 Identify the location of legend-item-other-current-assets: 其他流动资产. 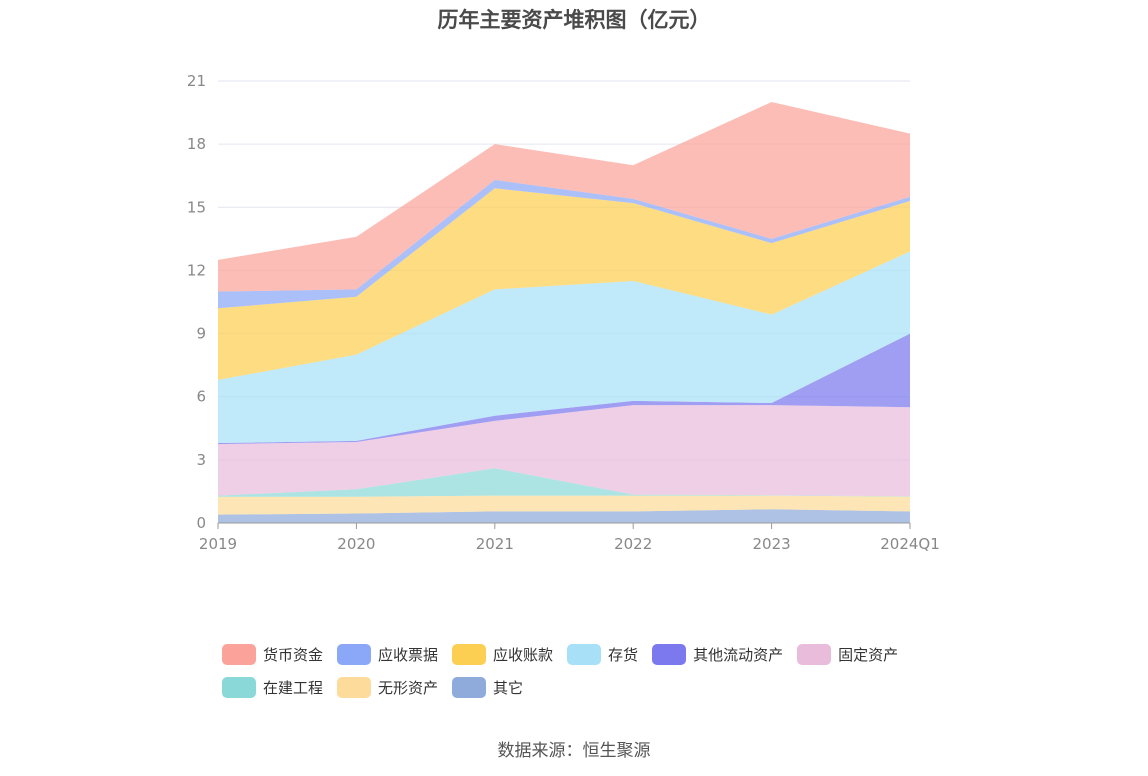
(717, 654).